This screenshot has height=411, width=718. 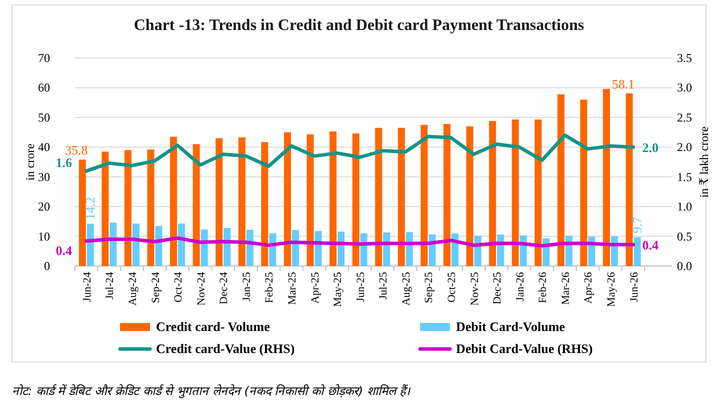 What do you see at coordinates (684, 207) in the screenshot?
I see `y2-tick-label: 1.0` at bounding box center [684, 207].